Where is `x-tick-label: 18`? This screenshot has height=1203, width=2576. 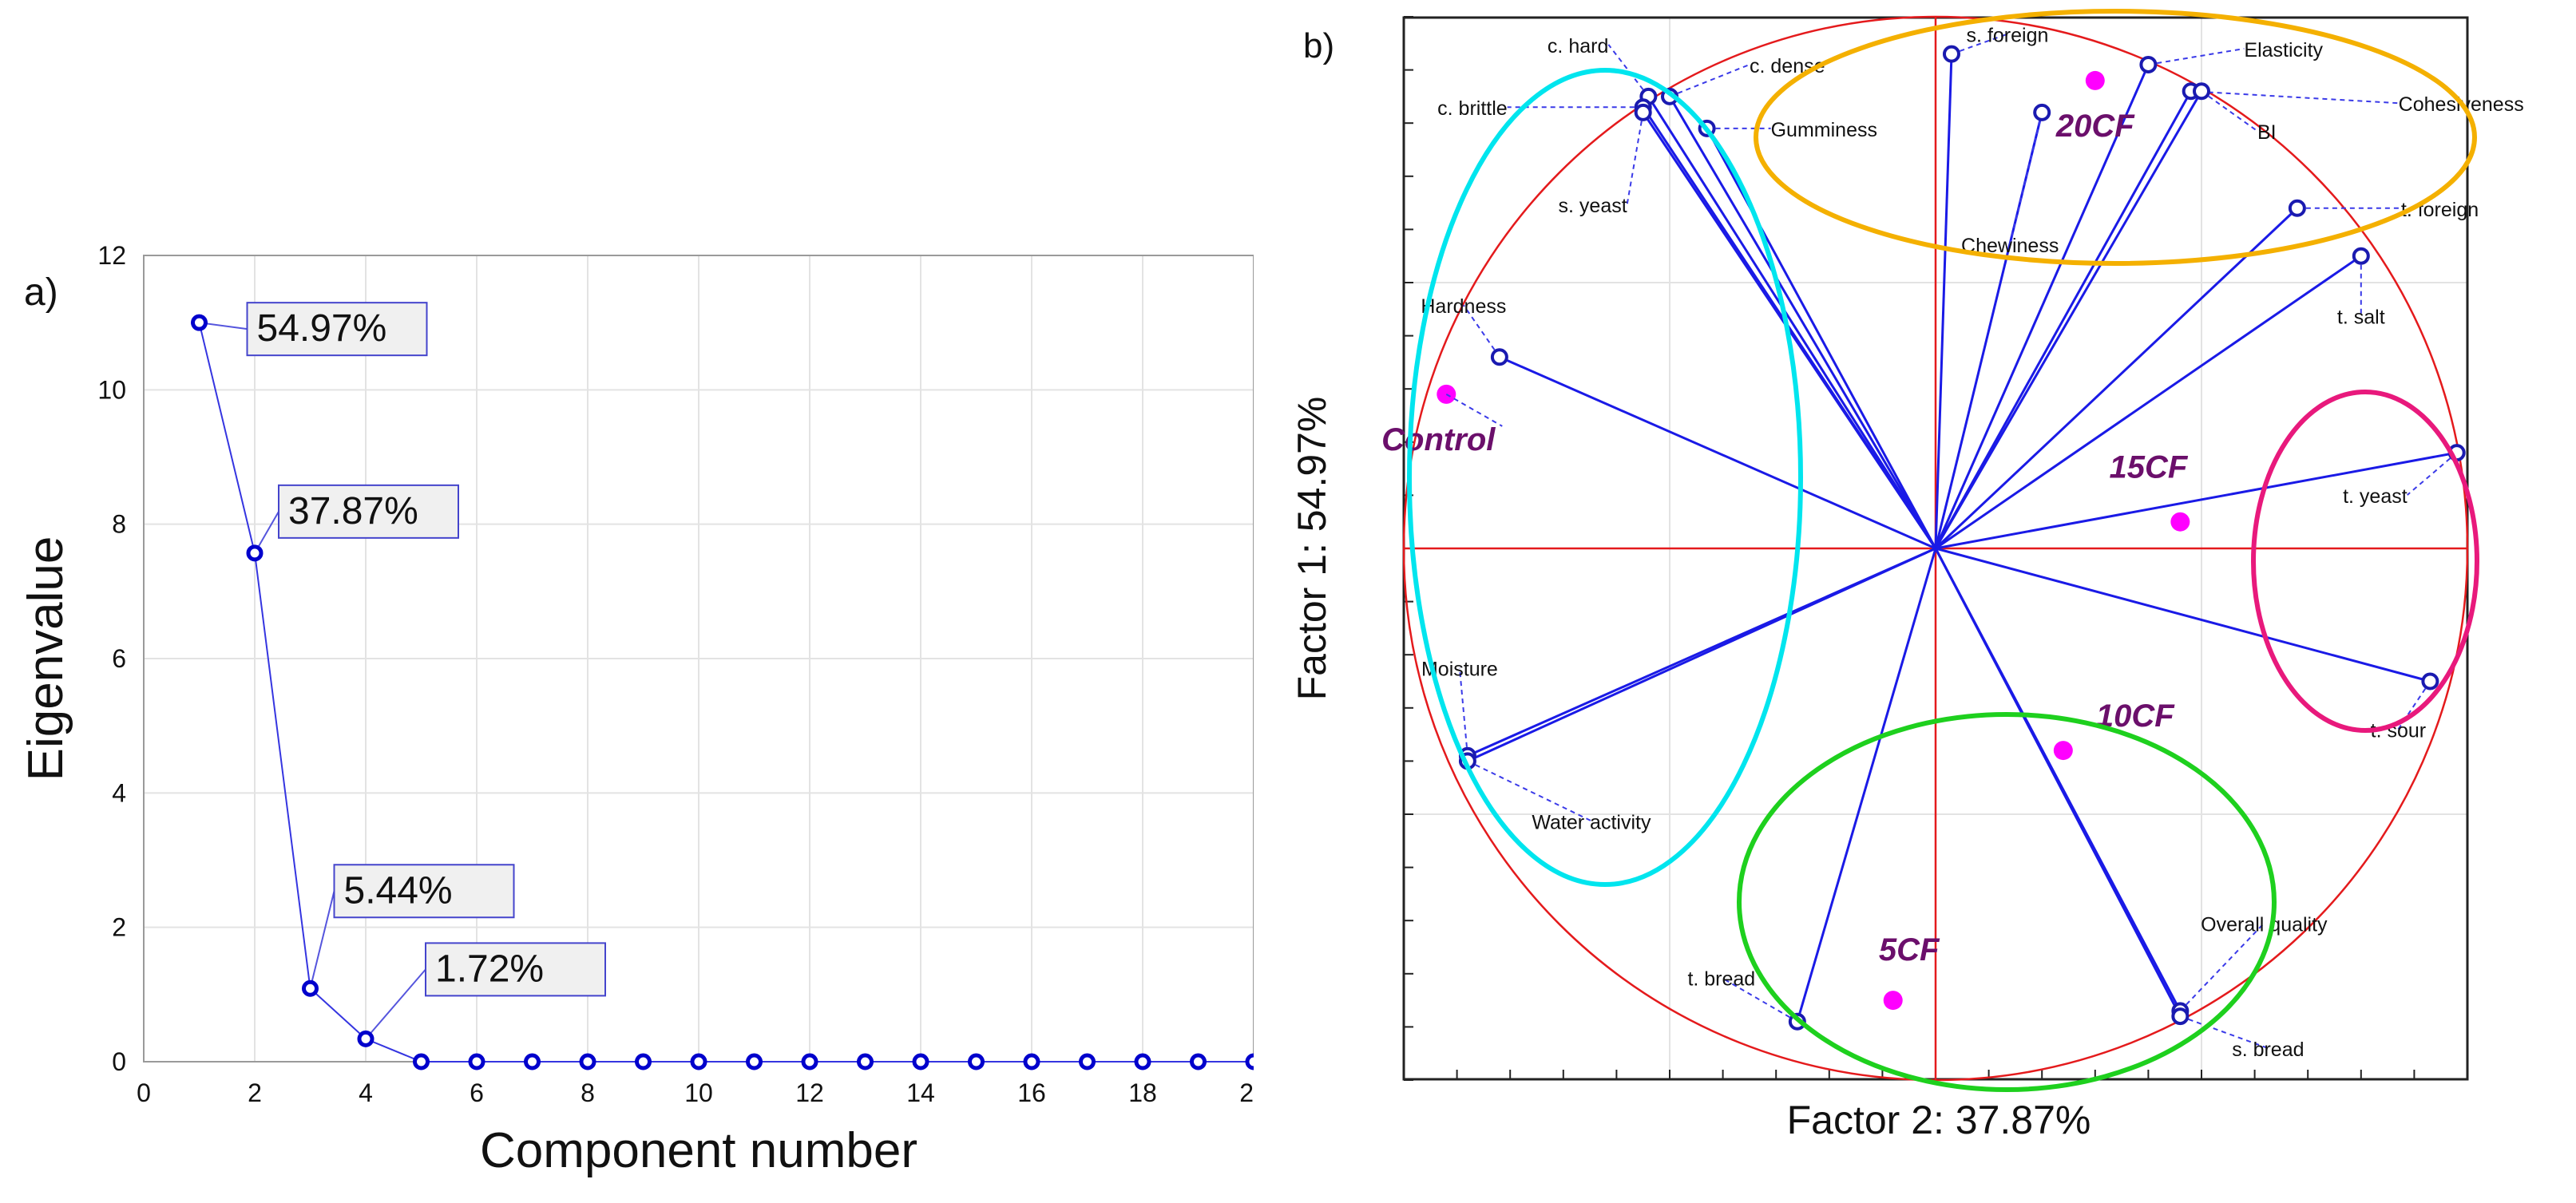
x-tick-label: 18 is located at coordinates (1142, 1092).